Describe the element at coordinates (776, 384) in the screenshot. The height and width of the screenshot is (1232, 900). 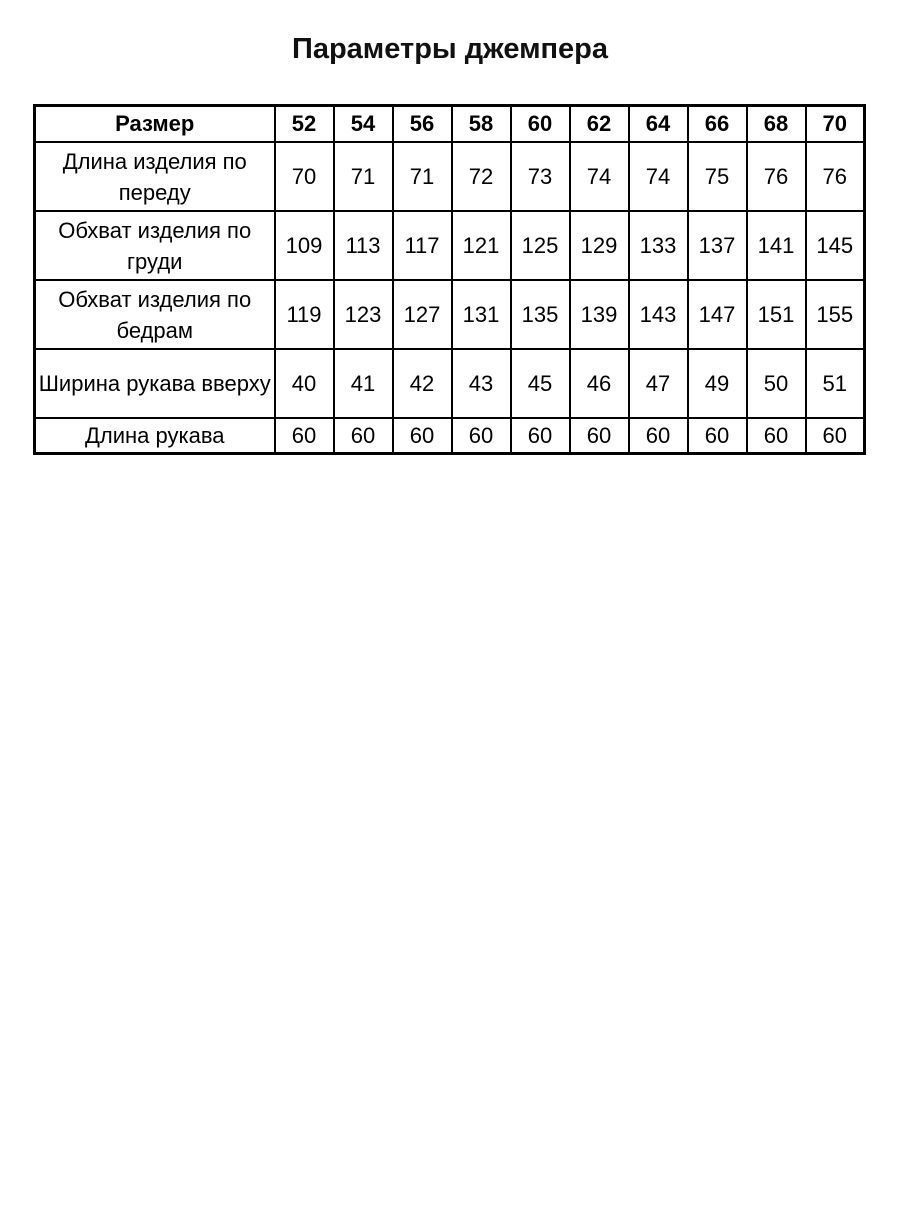
I see `value-cell: 50` at that location.